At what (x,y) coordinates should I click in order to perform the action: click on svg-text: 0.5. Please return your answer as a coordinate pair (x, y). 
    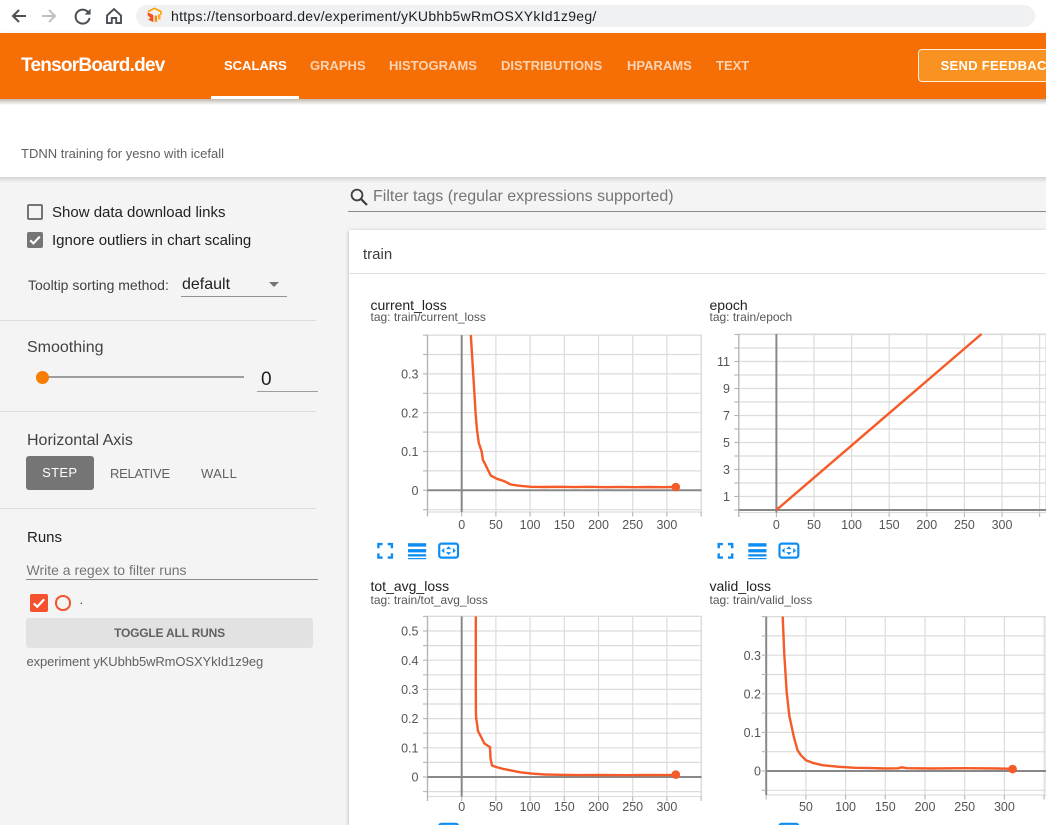
    Looking at the image, I should click on (409, 632).